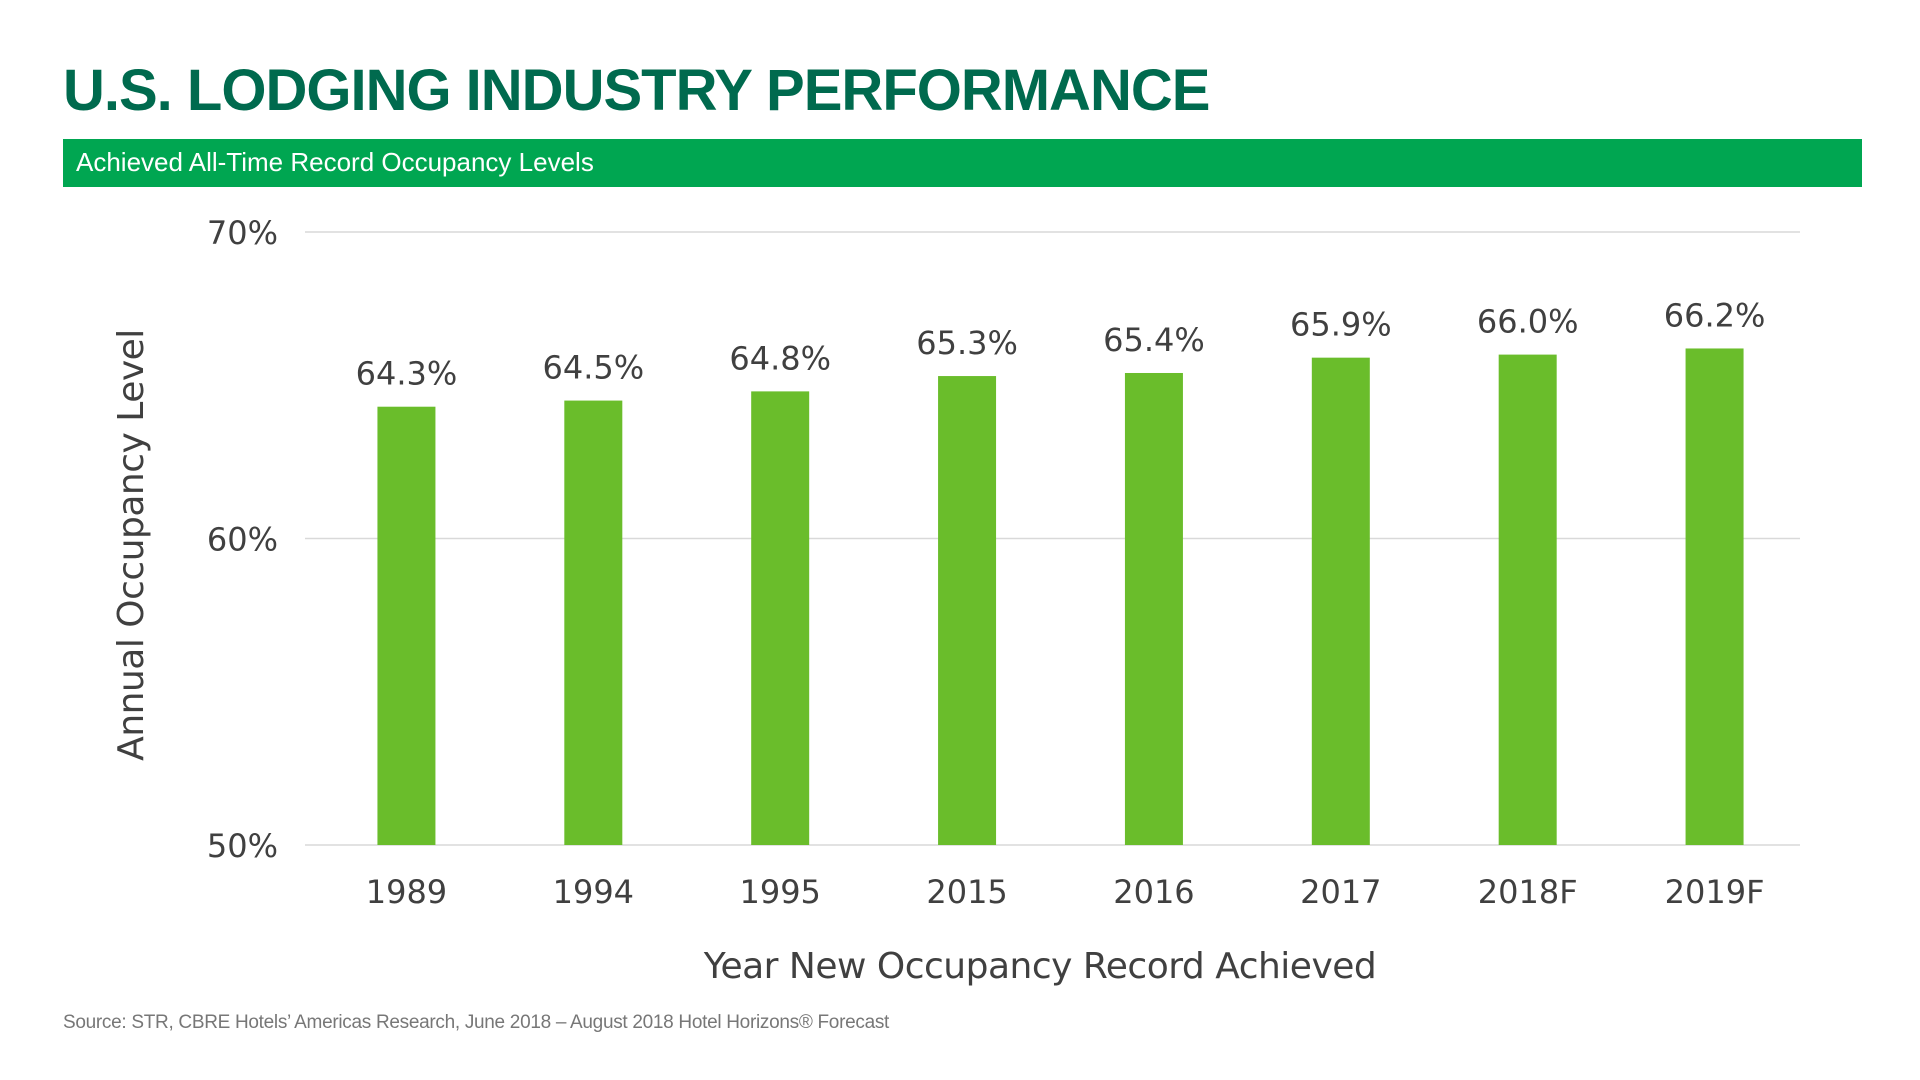 The width and height of the screenshot is (1920, 1080). Describe the element at coordinates (780, 358) in the screenshot. I see `data-label: 64.8%` at that location.